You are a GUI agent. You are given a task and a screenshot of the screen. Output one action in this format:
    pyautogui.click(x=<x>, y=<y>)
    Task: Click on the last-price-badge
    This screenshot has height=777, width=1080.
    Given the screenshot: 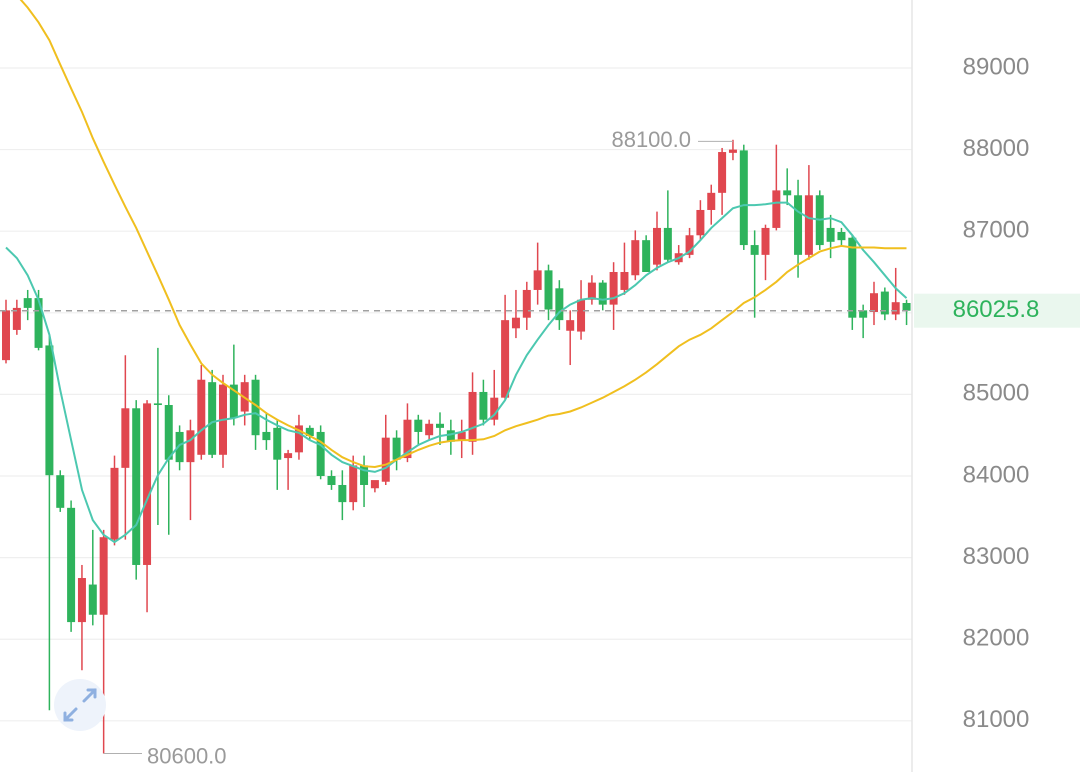 What is the action you would take?
    pyautogui.click(x=997, y=310)
    